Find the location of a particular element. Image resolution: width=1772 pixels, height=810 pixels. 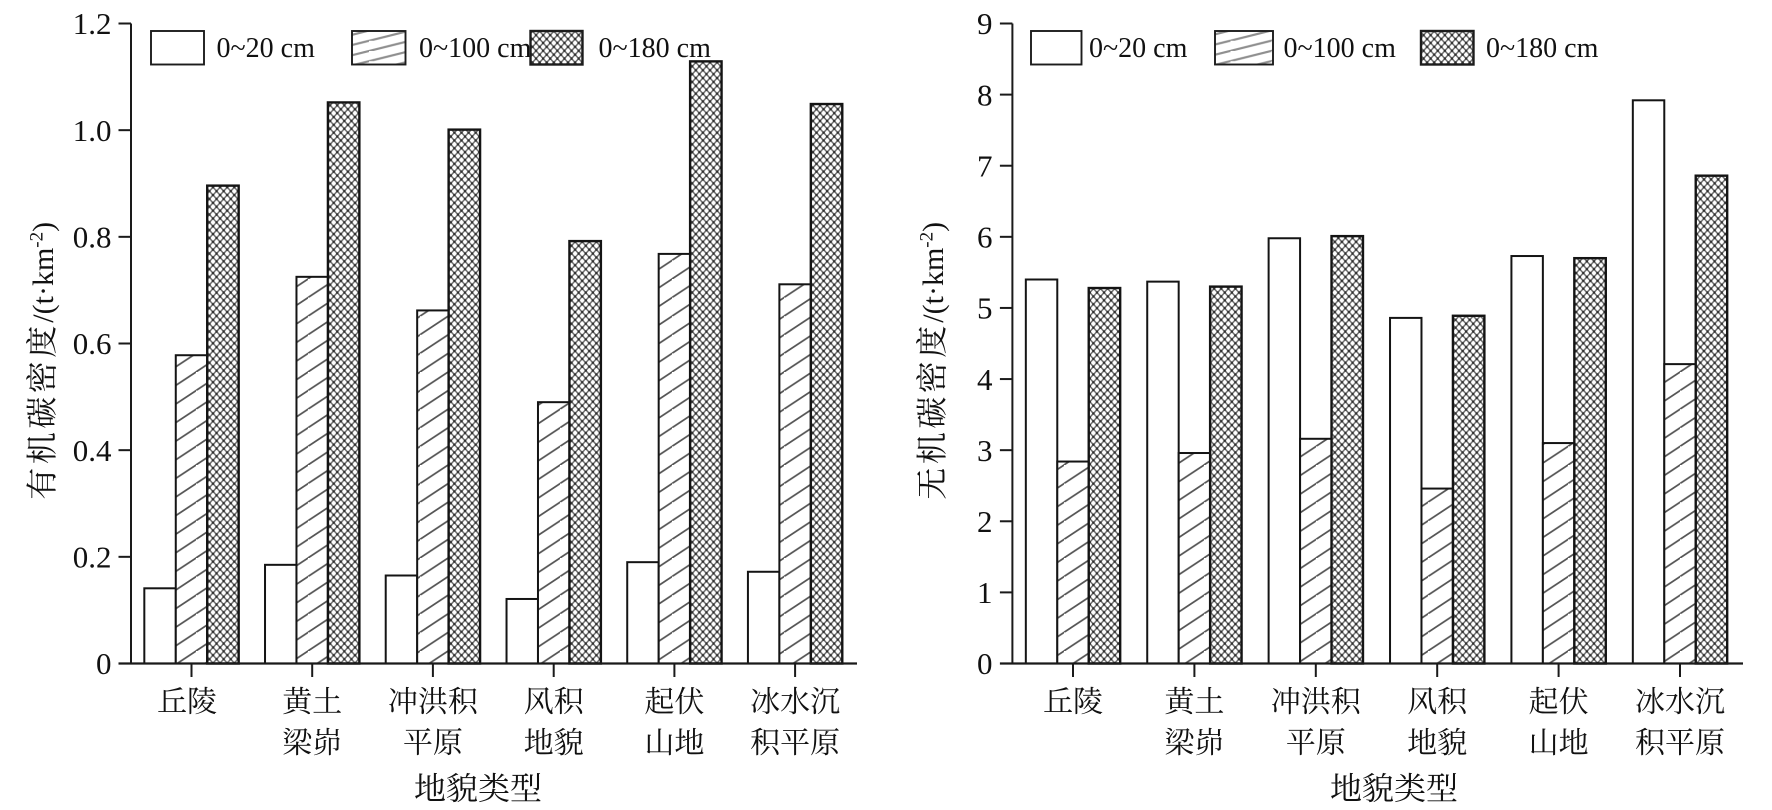

svg-text: 2 is located at coordinates (985, 521).